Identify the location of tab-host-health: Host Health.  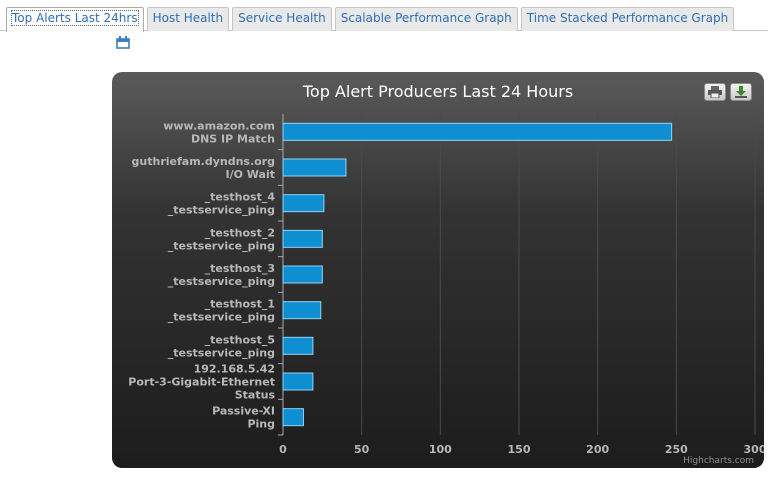
(188, 19).